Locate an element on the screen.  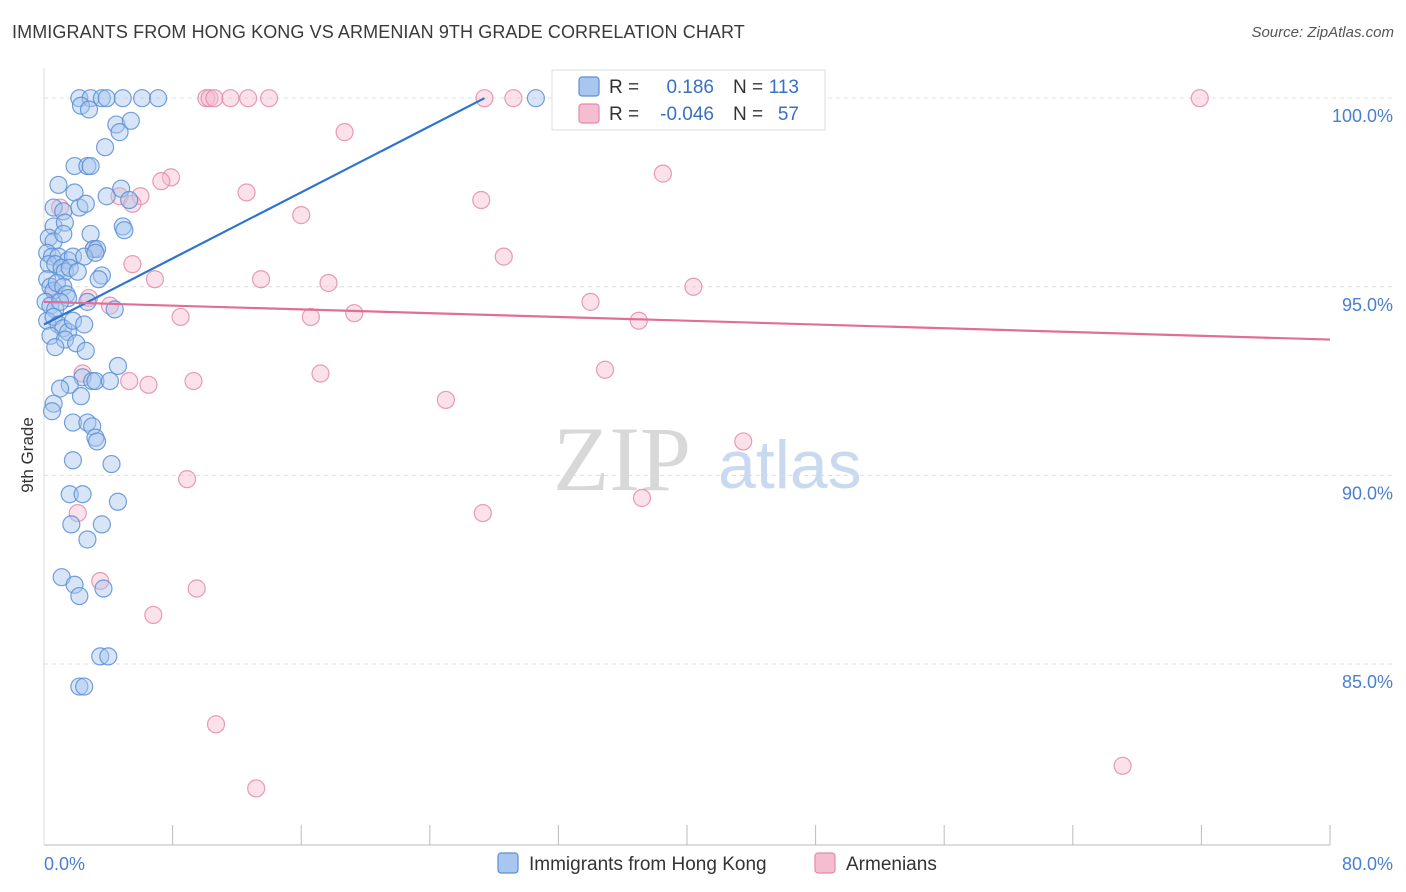
series-legend: Immigrants from Hong Kong Armenians is located at coordinates (717, 863).